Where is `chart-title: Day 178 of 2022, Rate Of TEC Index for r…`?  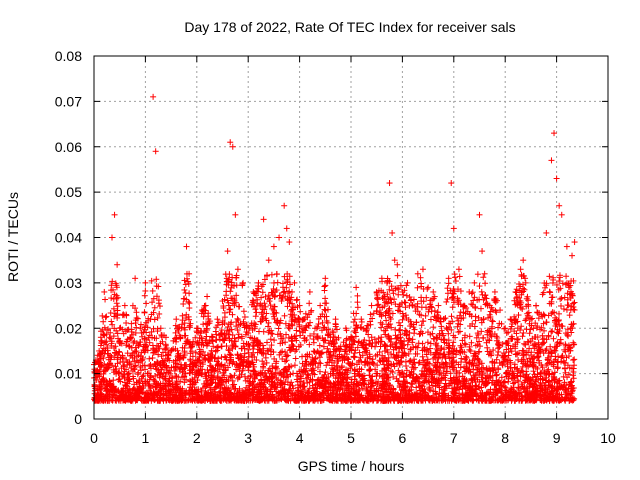
chart-title: Day 178 of 2022, Rate Of TEC Index for r… is located at coordinates (349, 27).